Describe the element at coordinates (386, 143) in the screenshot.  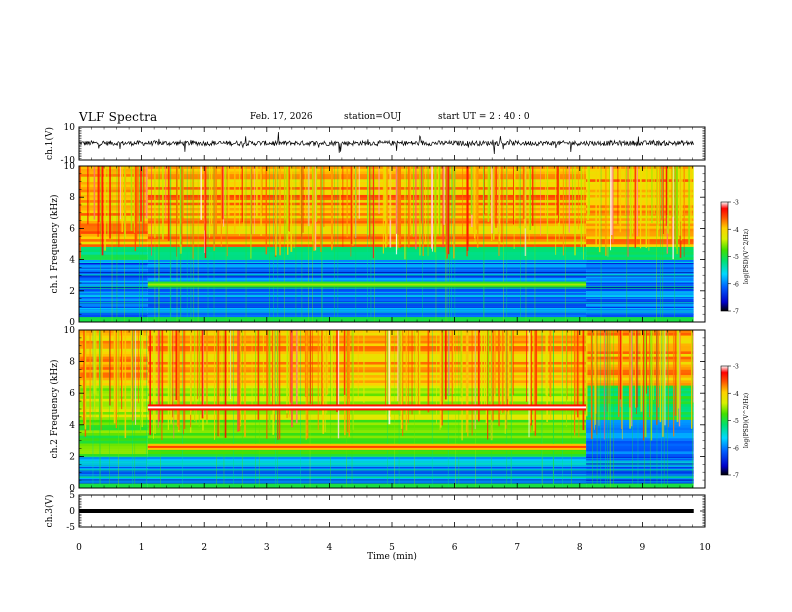
I see `ch1-waveform-trace` at that location.